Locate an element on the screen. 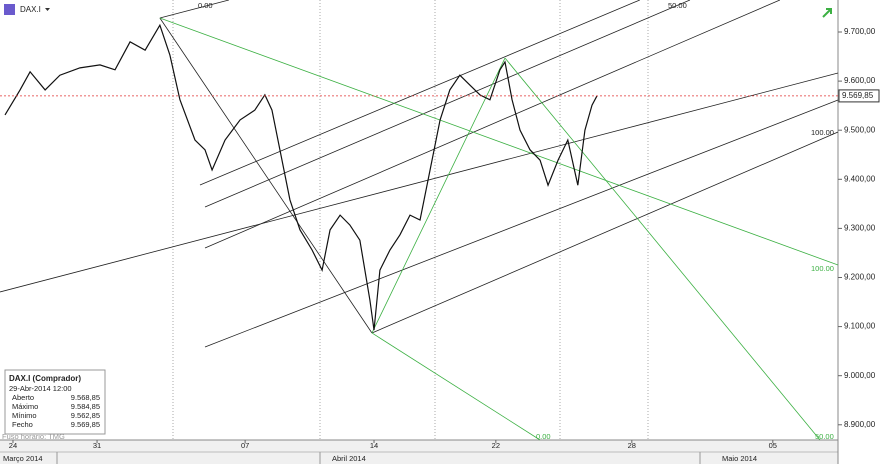  info-datetime: 29-Abr-2014 12:00 is located at coordinates (40, 388).